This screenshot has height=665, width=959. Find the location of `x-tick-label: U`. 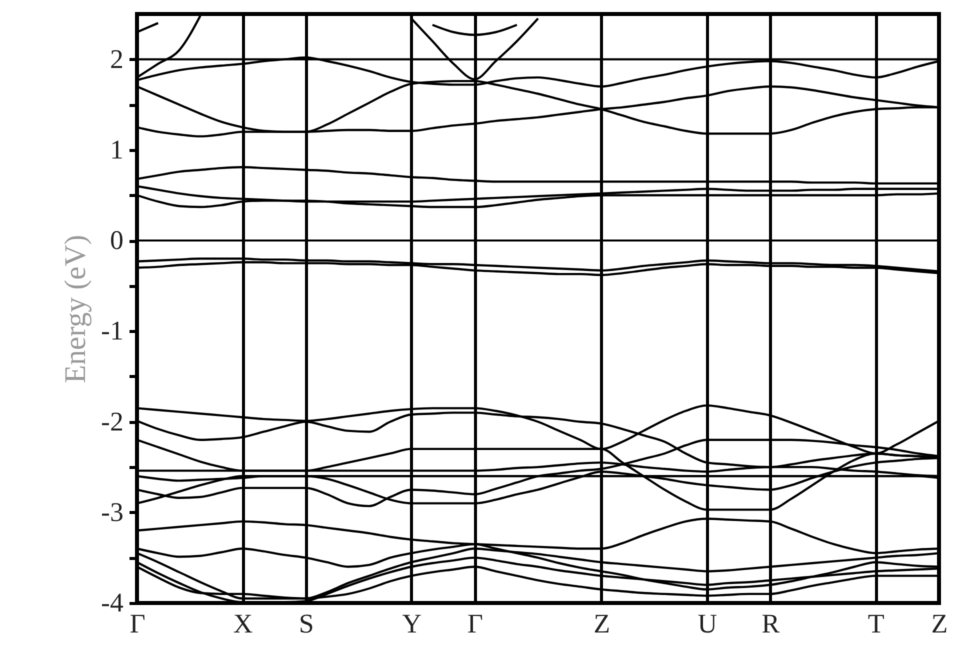

x-tick-label: U is located at coordinates (708, 623).